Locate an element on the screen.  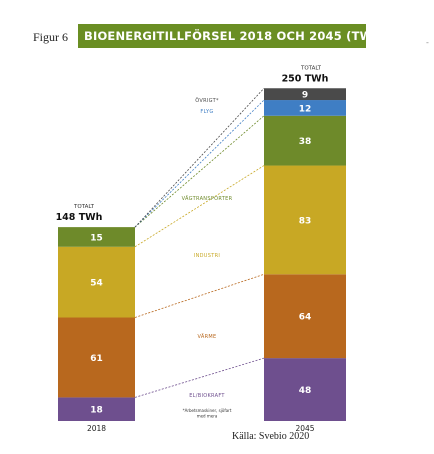
series-label: INDUSTRI is located at coordinates (207, 256).